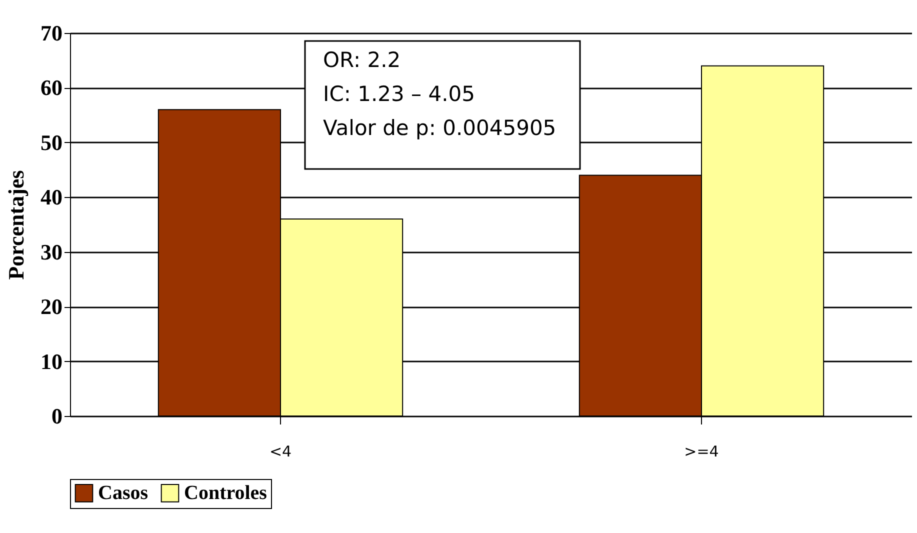  Describe the element at coordinates (701, 451) in the screenshot. I see `x-tick-label: >=4` at that location.